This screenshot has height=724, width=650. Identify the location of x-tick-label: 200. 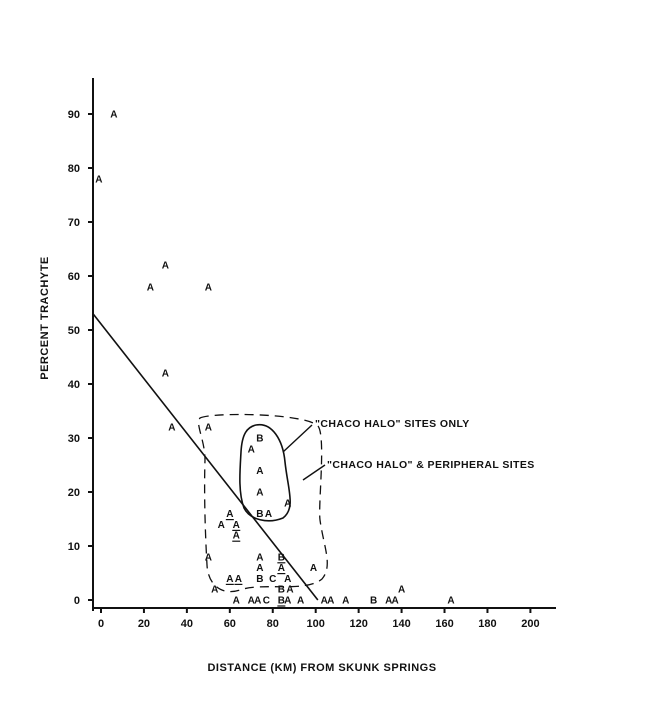
(530, 624).